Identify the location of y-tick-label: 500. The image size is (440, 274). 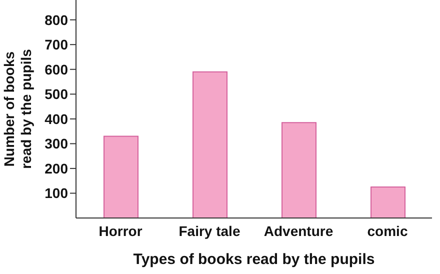
(56, 94).